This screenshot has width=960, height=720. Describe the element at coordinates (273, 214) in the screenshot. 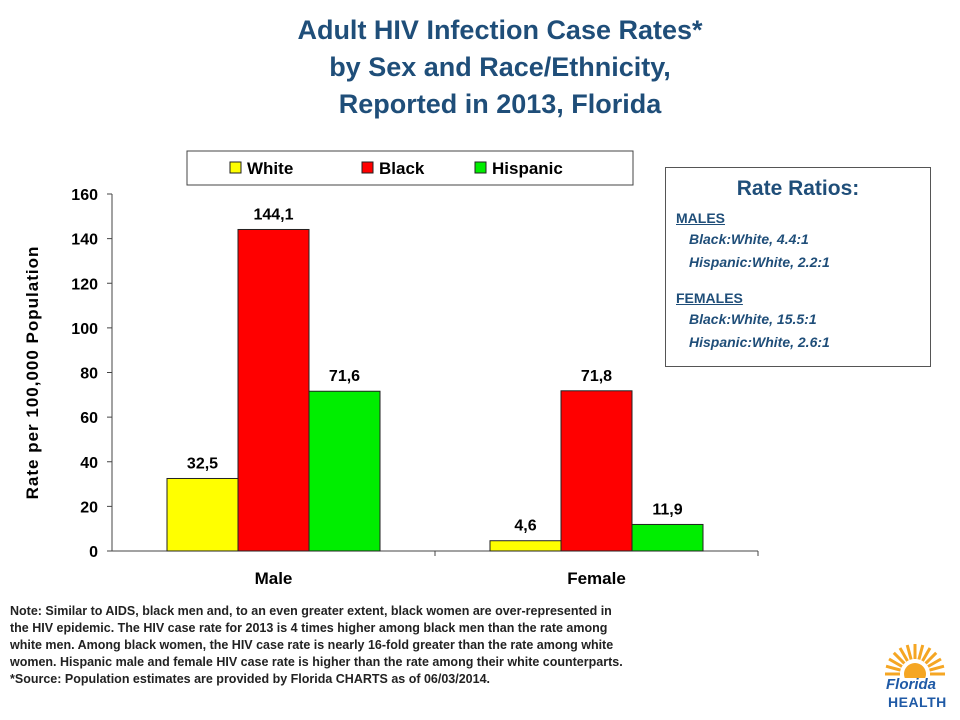

I see `data-label: 144,1` at that location.